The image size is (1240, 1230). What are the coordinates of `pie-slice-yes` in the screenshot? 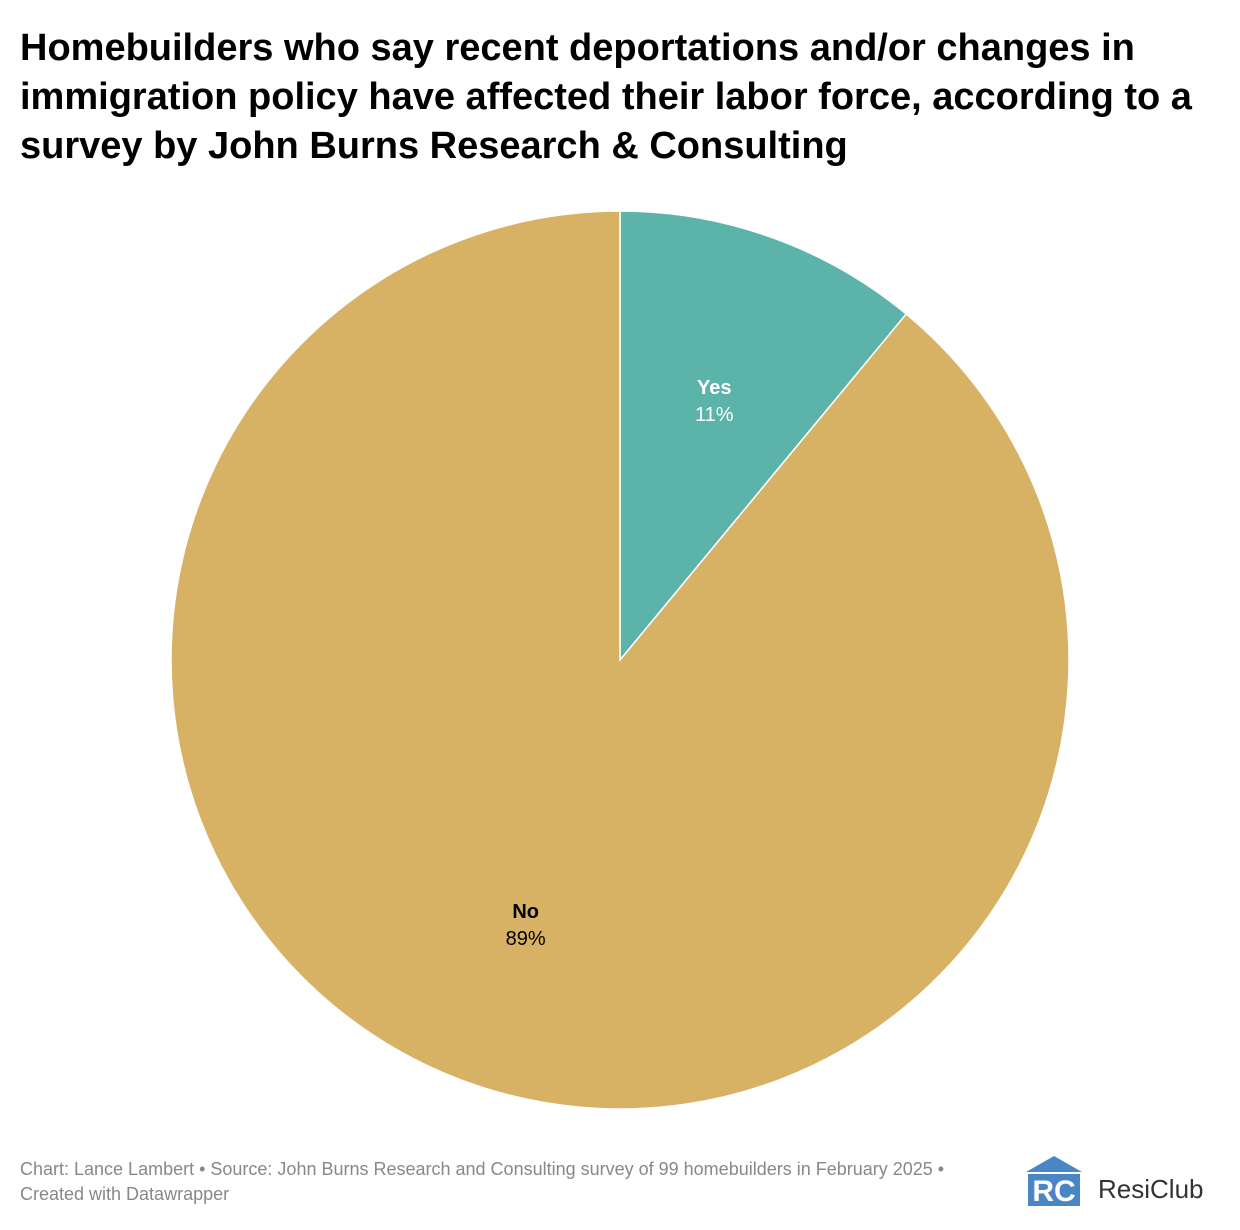 It's located at (763, 436).